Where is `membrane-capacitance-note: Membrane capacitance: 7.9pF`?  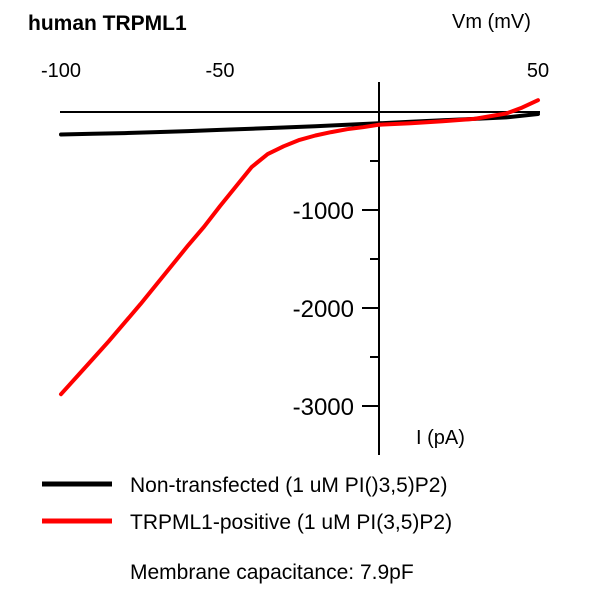 membrane-capacitance-note: Membrane capacitance: 7.9pF is located at coordinates (272, 572).